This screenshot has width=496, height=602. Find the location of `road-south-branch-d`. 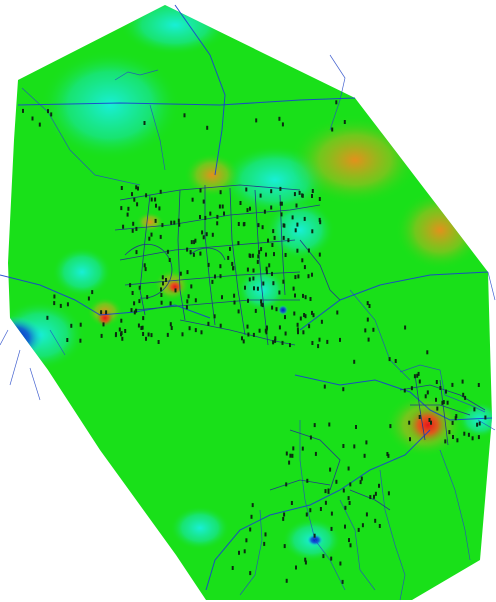

road-south-branch-d is located at coordinates (251, 552).